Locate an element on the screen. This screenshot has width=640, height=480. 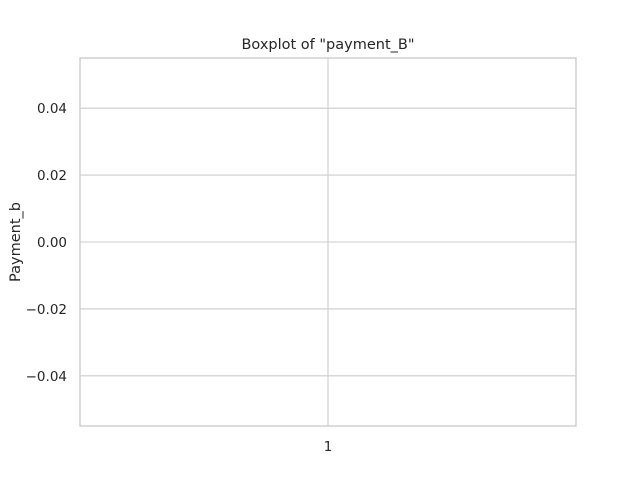
y-tick-label: 0.02 is located at coordinates (52, 176).